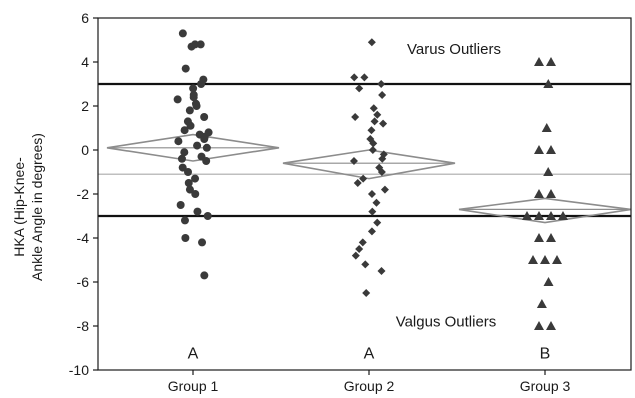 Image resolution: width=635 pixels, height=398 pixels. Describe the element at coordinates (19, 207) in the screenshot. I see `y-axis-title-line-1: HKA (Hip-Knee-` at that location.